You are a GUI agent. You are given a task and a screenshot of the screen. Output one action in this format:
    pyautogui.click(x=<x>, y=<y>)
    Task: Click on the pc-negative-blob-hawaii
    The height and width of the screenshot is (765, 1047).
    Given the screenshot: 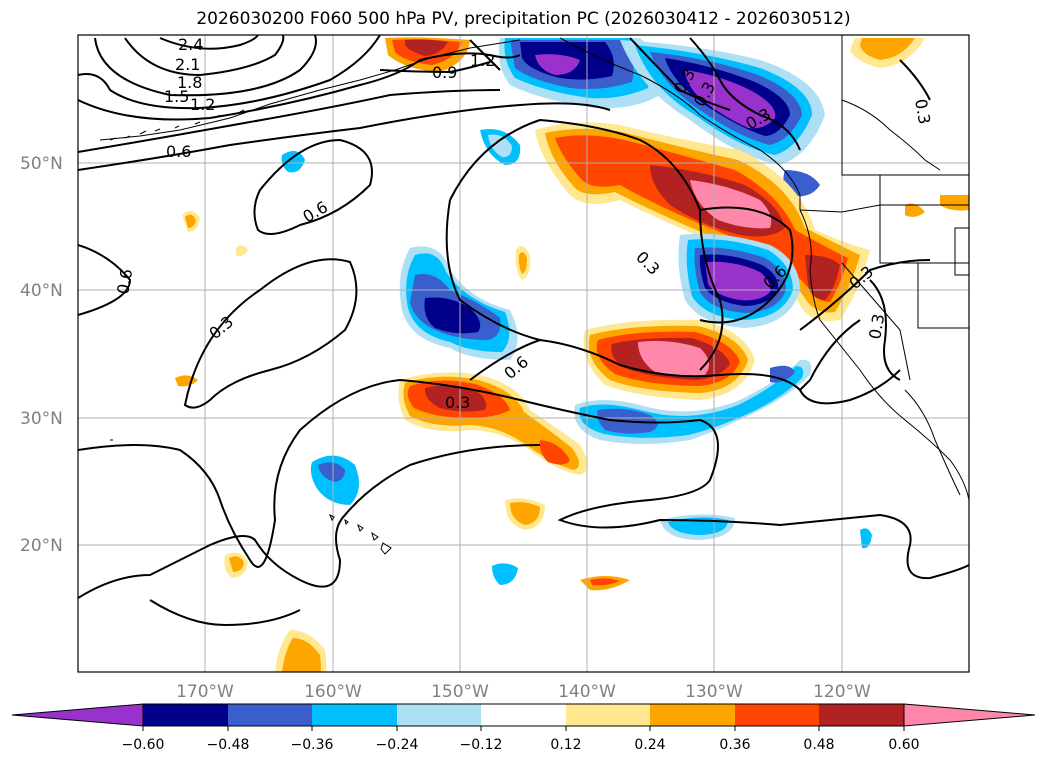 What is the action you would take?
    pyautogui.click(x=334, y=480)
    